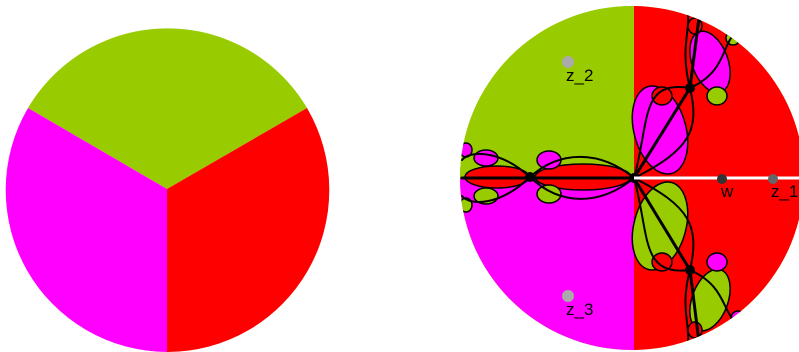  I want to click on point-z1, so click(773, 179).